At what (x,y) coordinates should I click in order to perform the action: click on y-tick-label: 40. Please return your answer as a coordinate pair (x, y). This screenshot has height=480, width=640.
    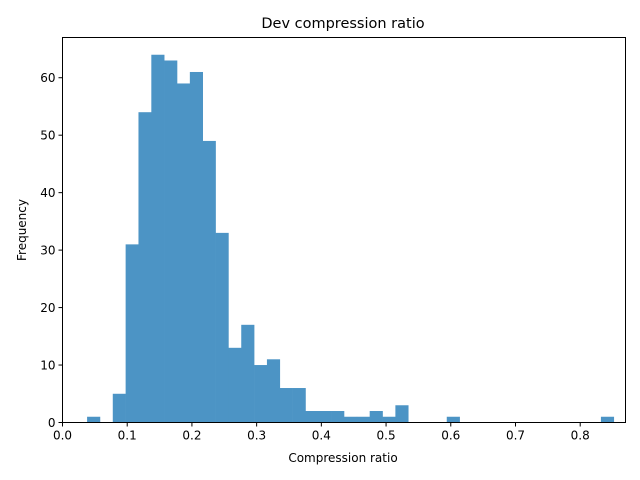
    Looking at the image, I should click on (47, 193).